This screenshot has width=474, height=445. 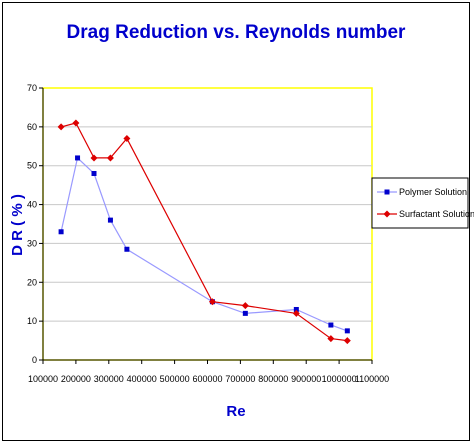 I want to click on legend-label-polymer-solution: Polymer Solution, so click(x=433, y=192).